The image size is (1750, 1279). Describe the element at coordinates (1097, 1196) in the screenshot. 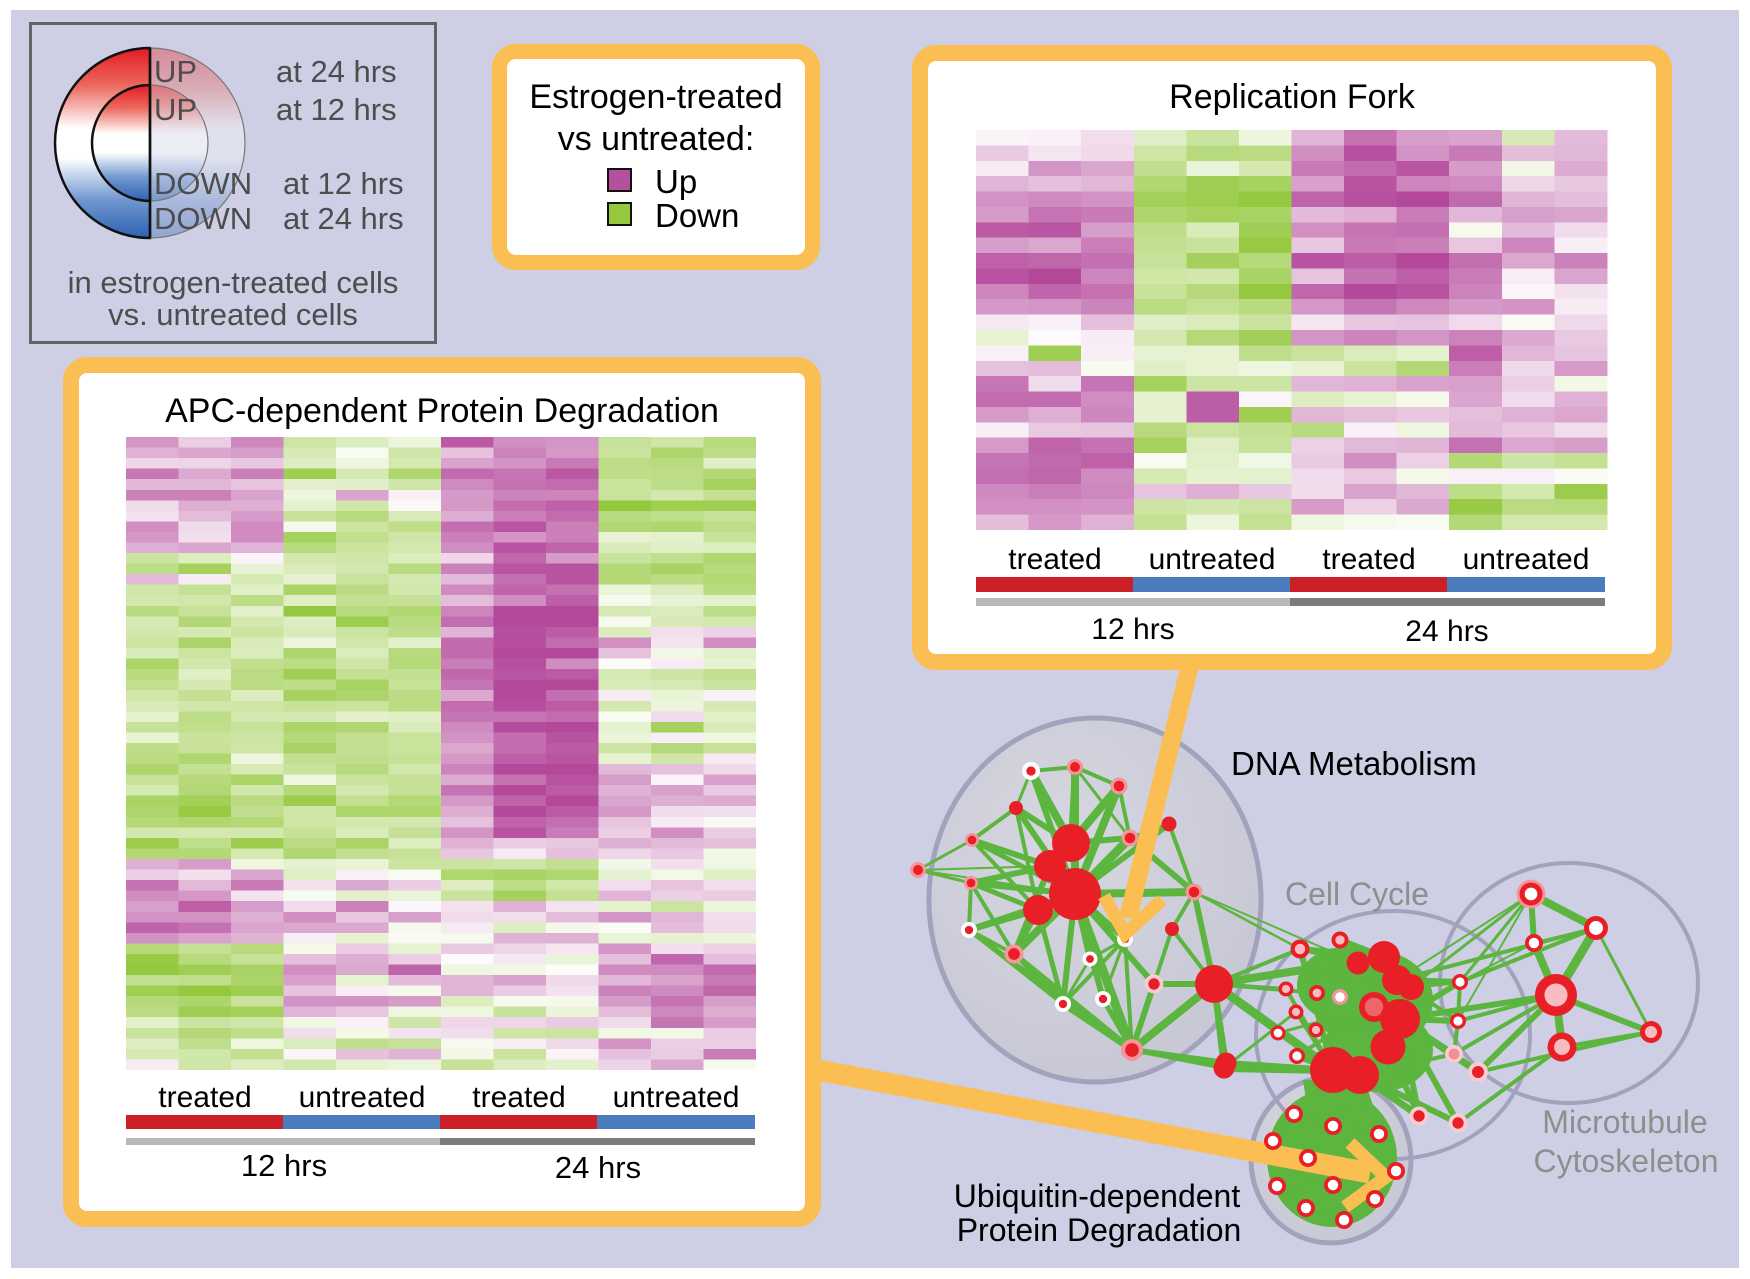

I see `svg-text: Ubiquitin-dependent` at that location.